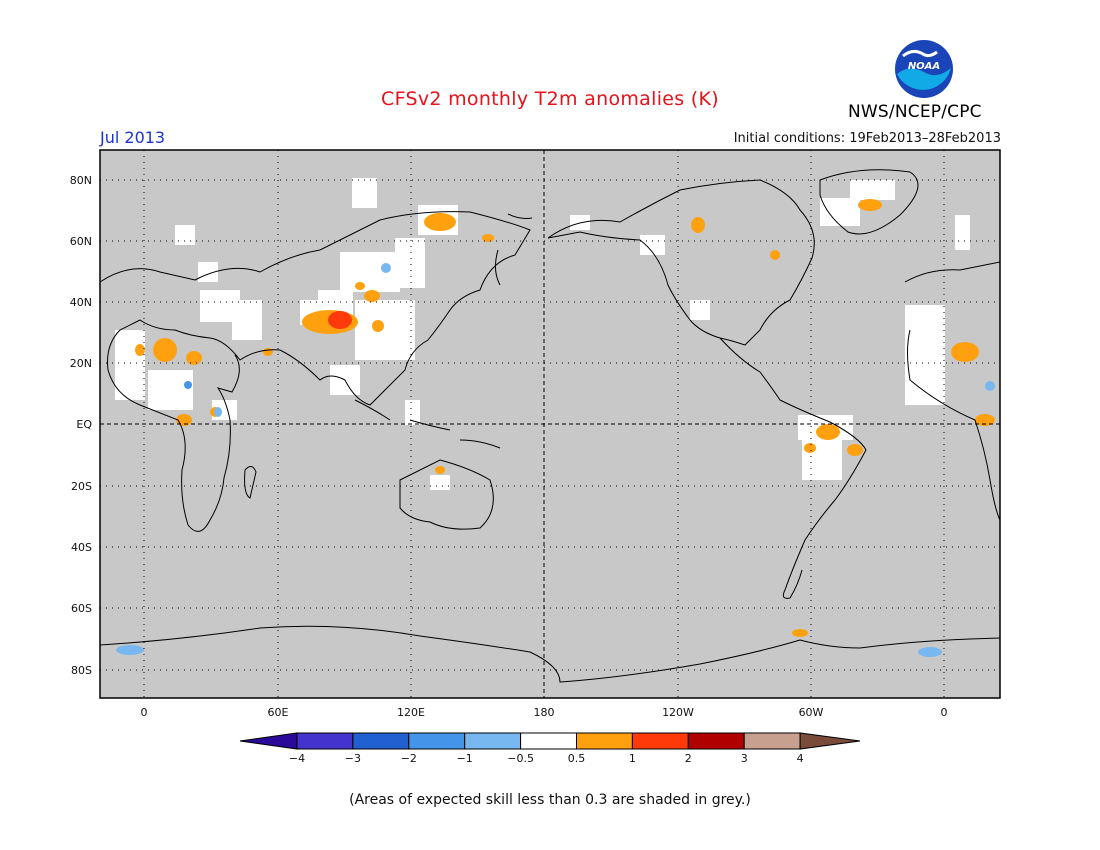 This screenshot has height=850, width=1100. What do you see at coordinates (688, 758) in the screenshot?
I see `colorbar-tick-label: 2` at bounding box center [688, 758].